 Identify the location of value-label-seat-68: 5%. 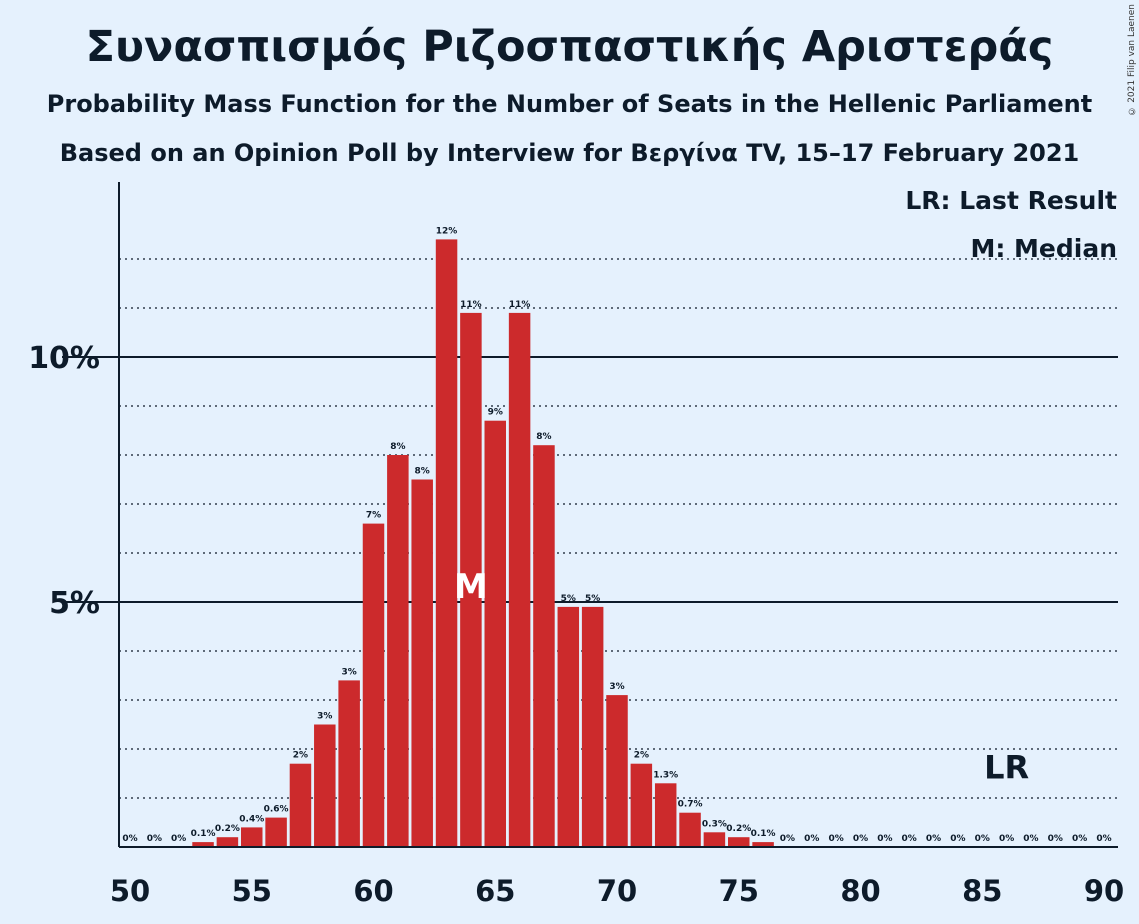
(568, 599).